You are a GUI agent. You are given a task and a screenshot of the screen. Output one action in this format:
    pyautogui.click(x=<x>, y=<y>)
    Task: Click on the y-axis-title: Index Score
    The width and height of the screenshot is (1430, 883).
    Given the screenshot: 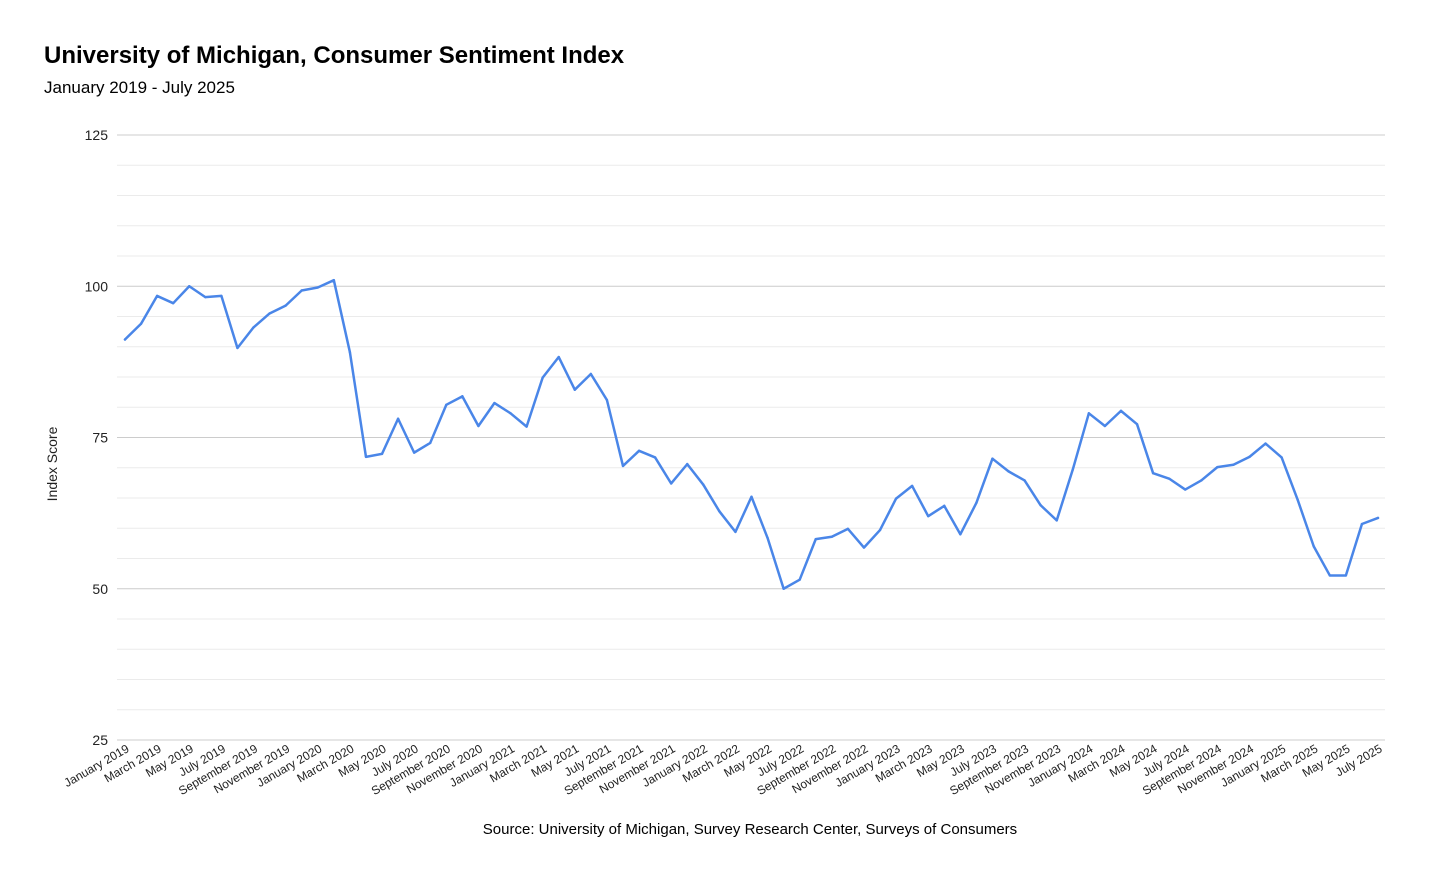 What is the action you would take?
    pyautogui.click(x=52, y=463)
    